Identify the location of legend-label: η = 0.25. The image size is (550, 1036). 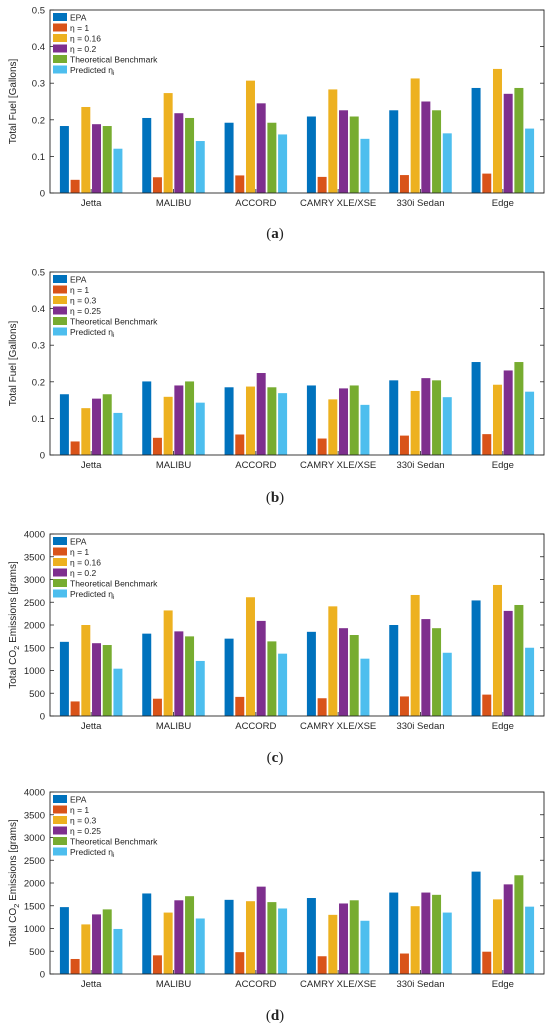
(85, 831).